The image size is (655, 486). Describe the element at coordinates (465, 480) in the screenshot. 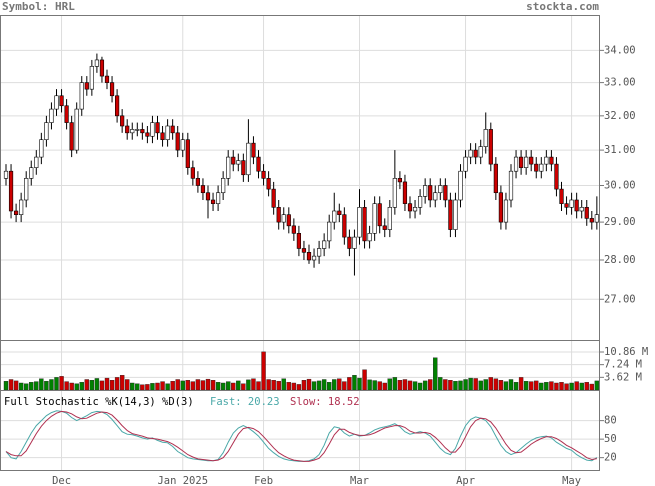

I see `x-tick-label: Apr` at that location.